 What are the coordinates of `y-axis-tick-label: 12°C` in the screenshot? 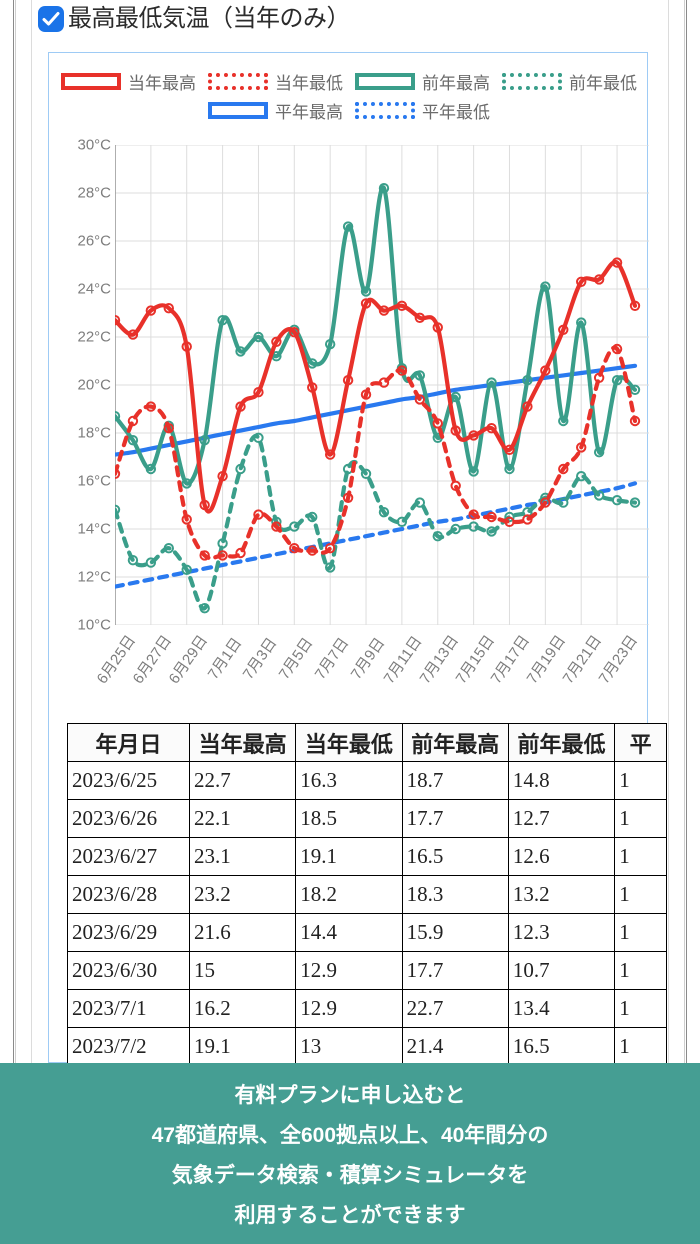 It's located at (94, 577).